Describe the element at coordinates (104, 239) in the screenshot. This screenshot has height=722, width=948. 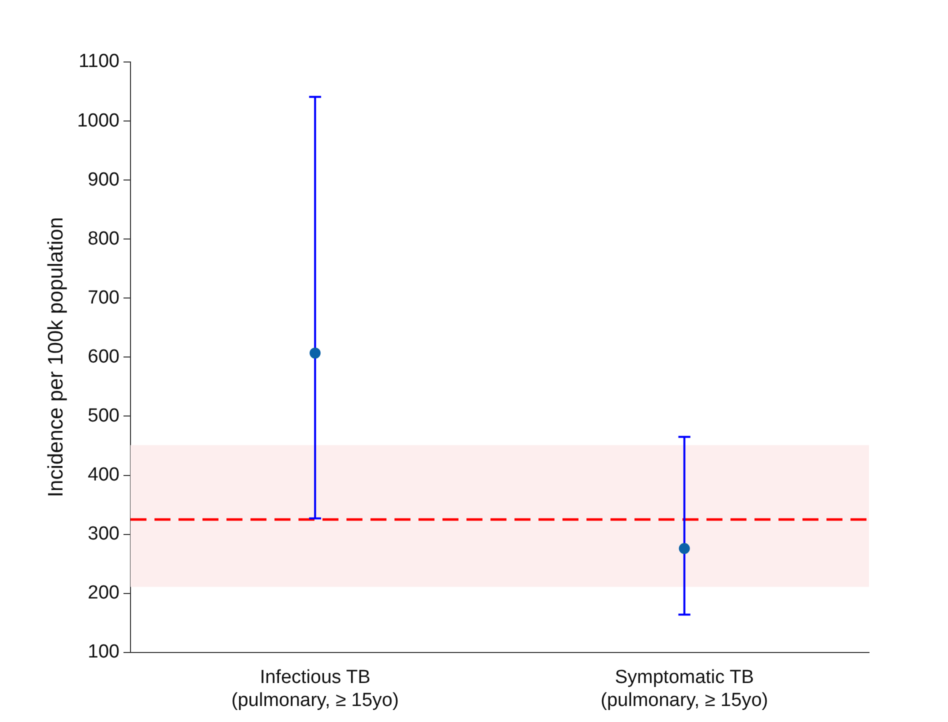
I see `y-tick-label: 800` at that location.